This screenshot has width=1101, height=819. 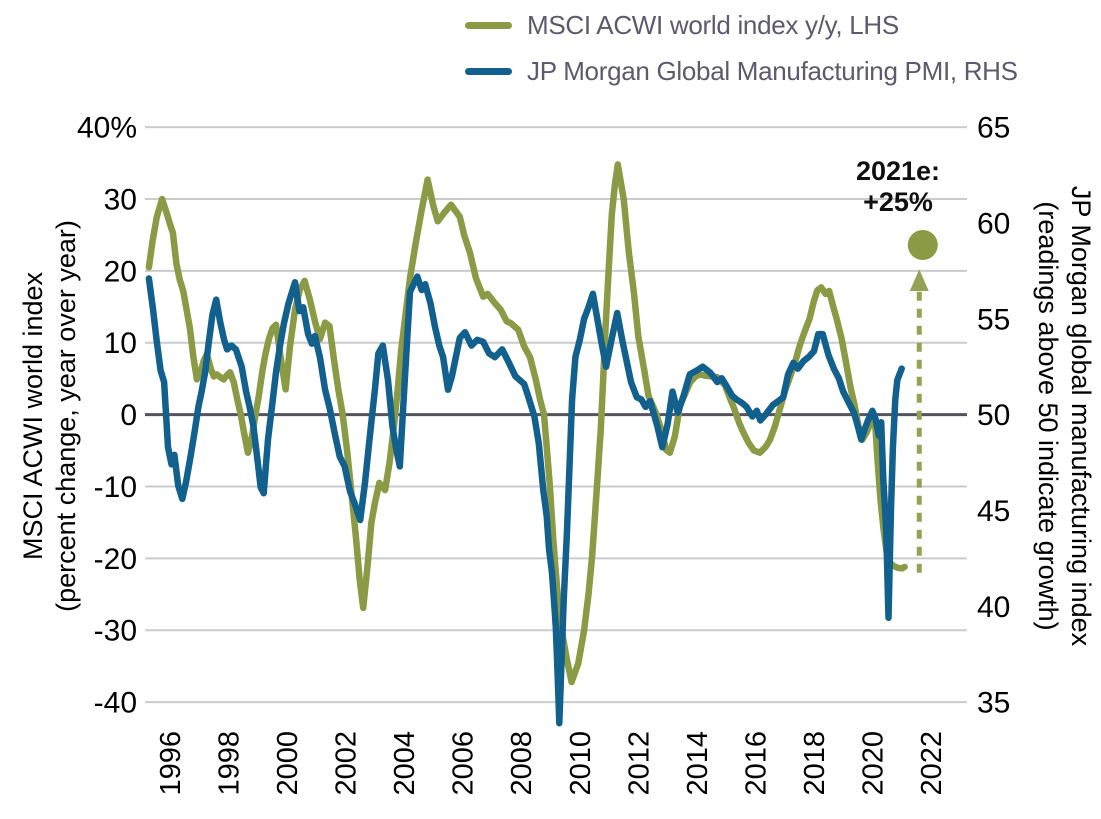 What do you see at coordinates (993, 319) in the screenshot?
I see `y-right-tick-label: 55` at bounding box center [993, 319].